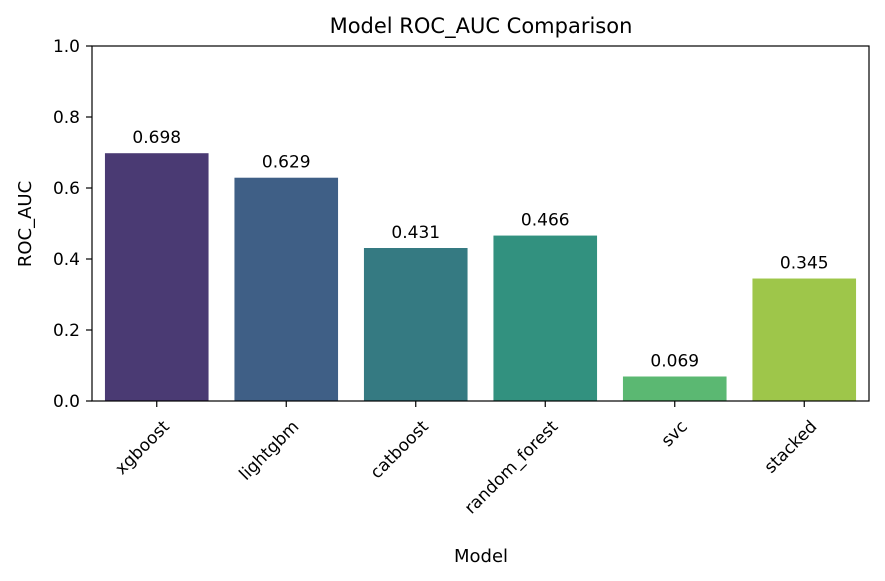  Describe the element at coordinates (66, 118) in the screenshot. I see `y-tick-label: 0.8` at that location.